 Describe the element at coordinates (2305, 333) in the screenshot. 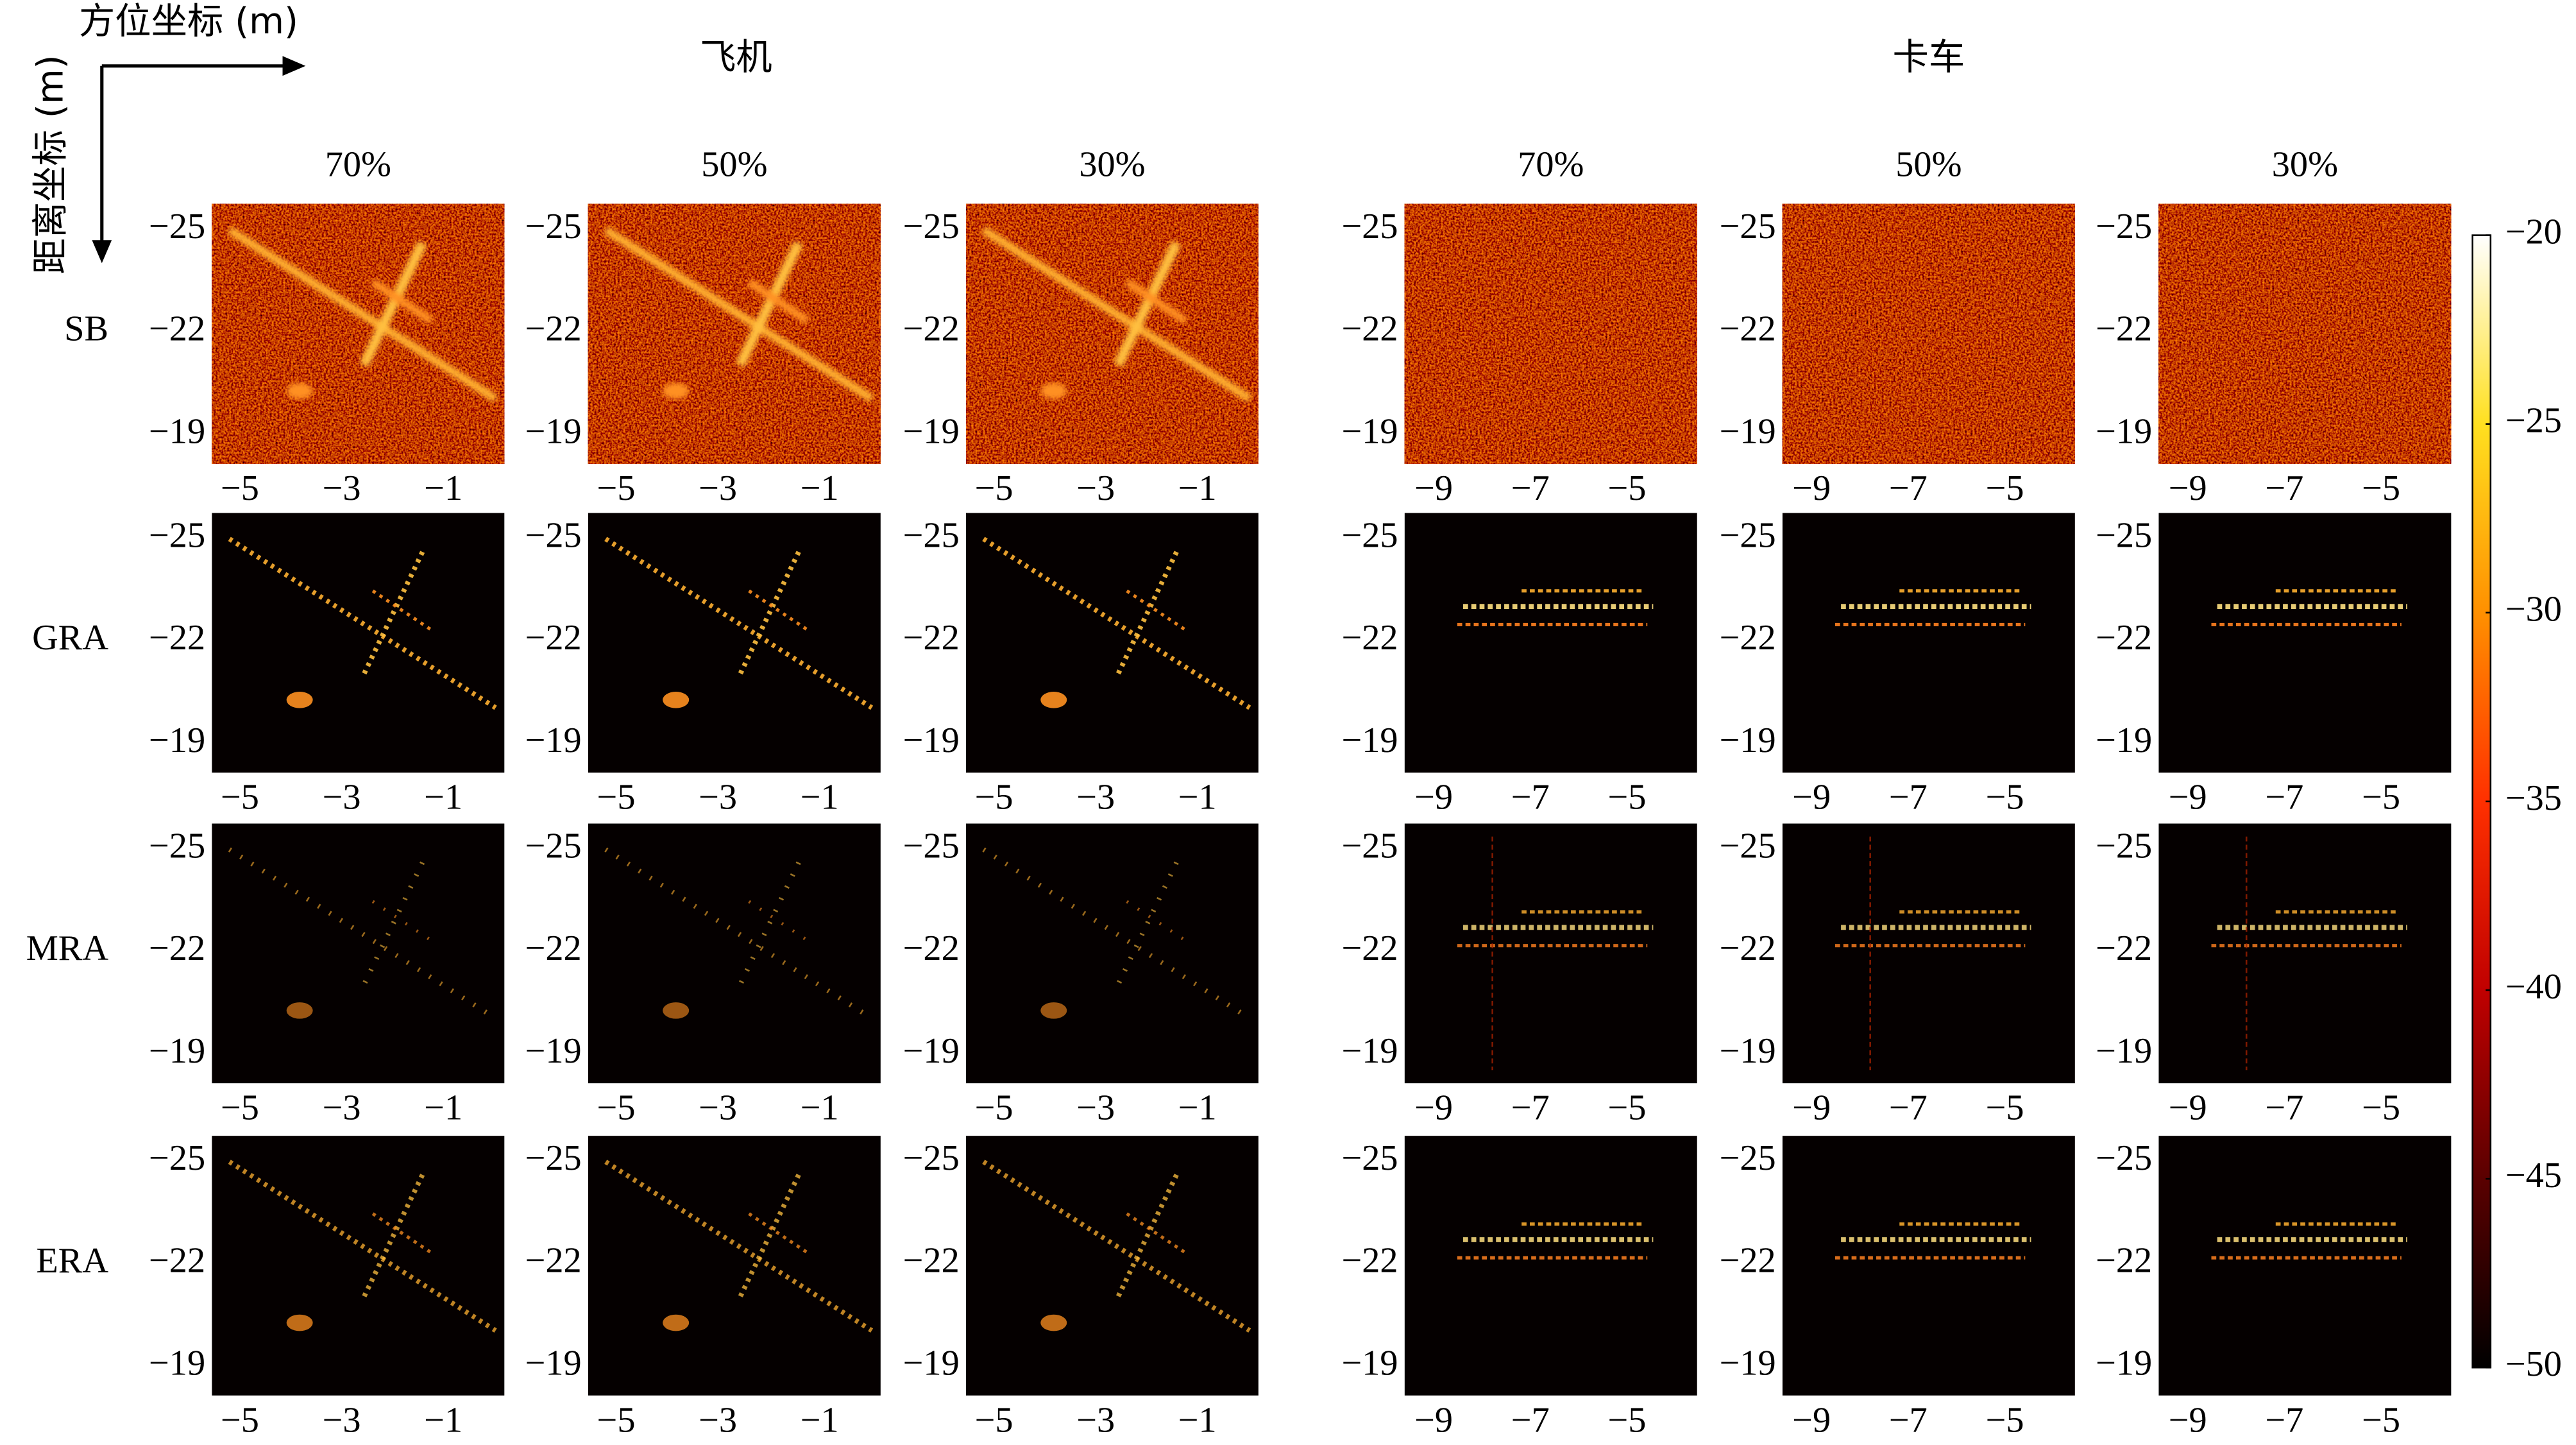

I see `sar-clutter` at that location.